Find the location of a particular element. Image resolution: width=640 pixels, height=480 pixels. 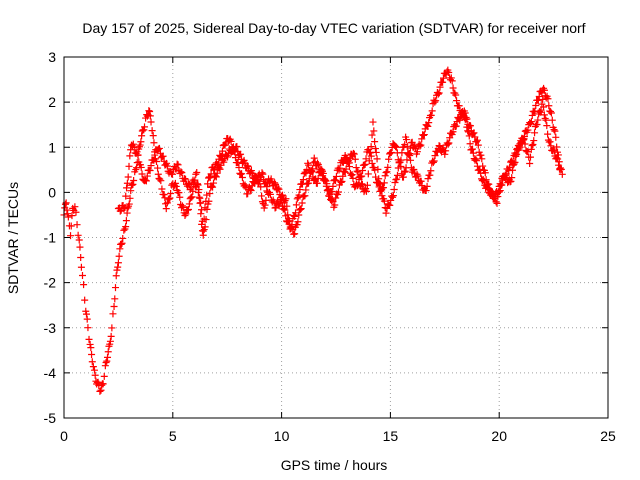

y-tick-label: 2 is located at coordinates (52, 102).